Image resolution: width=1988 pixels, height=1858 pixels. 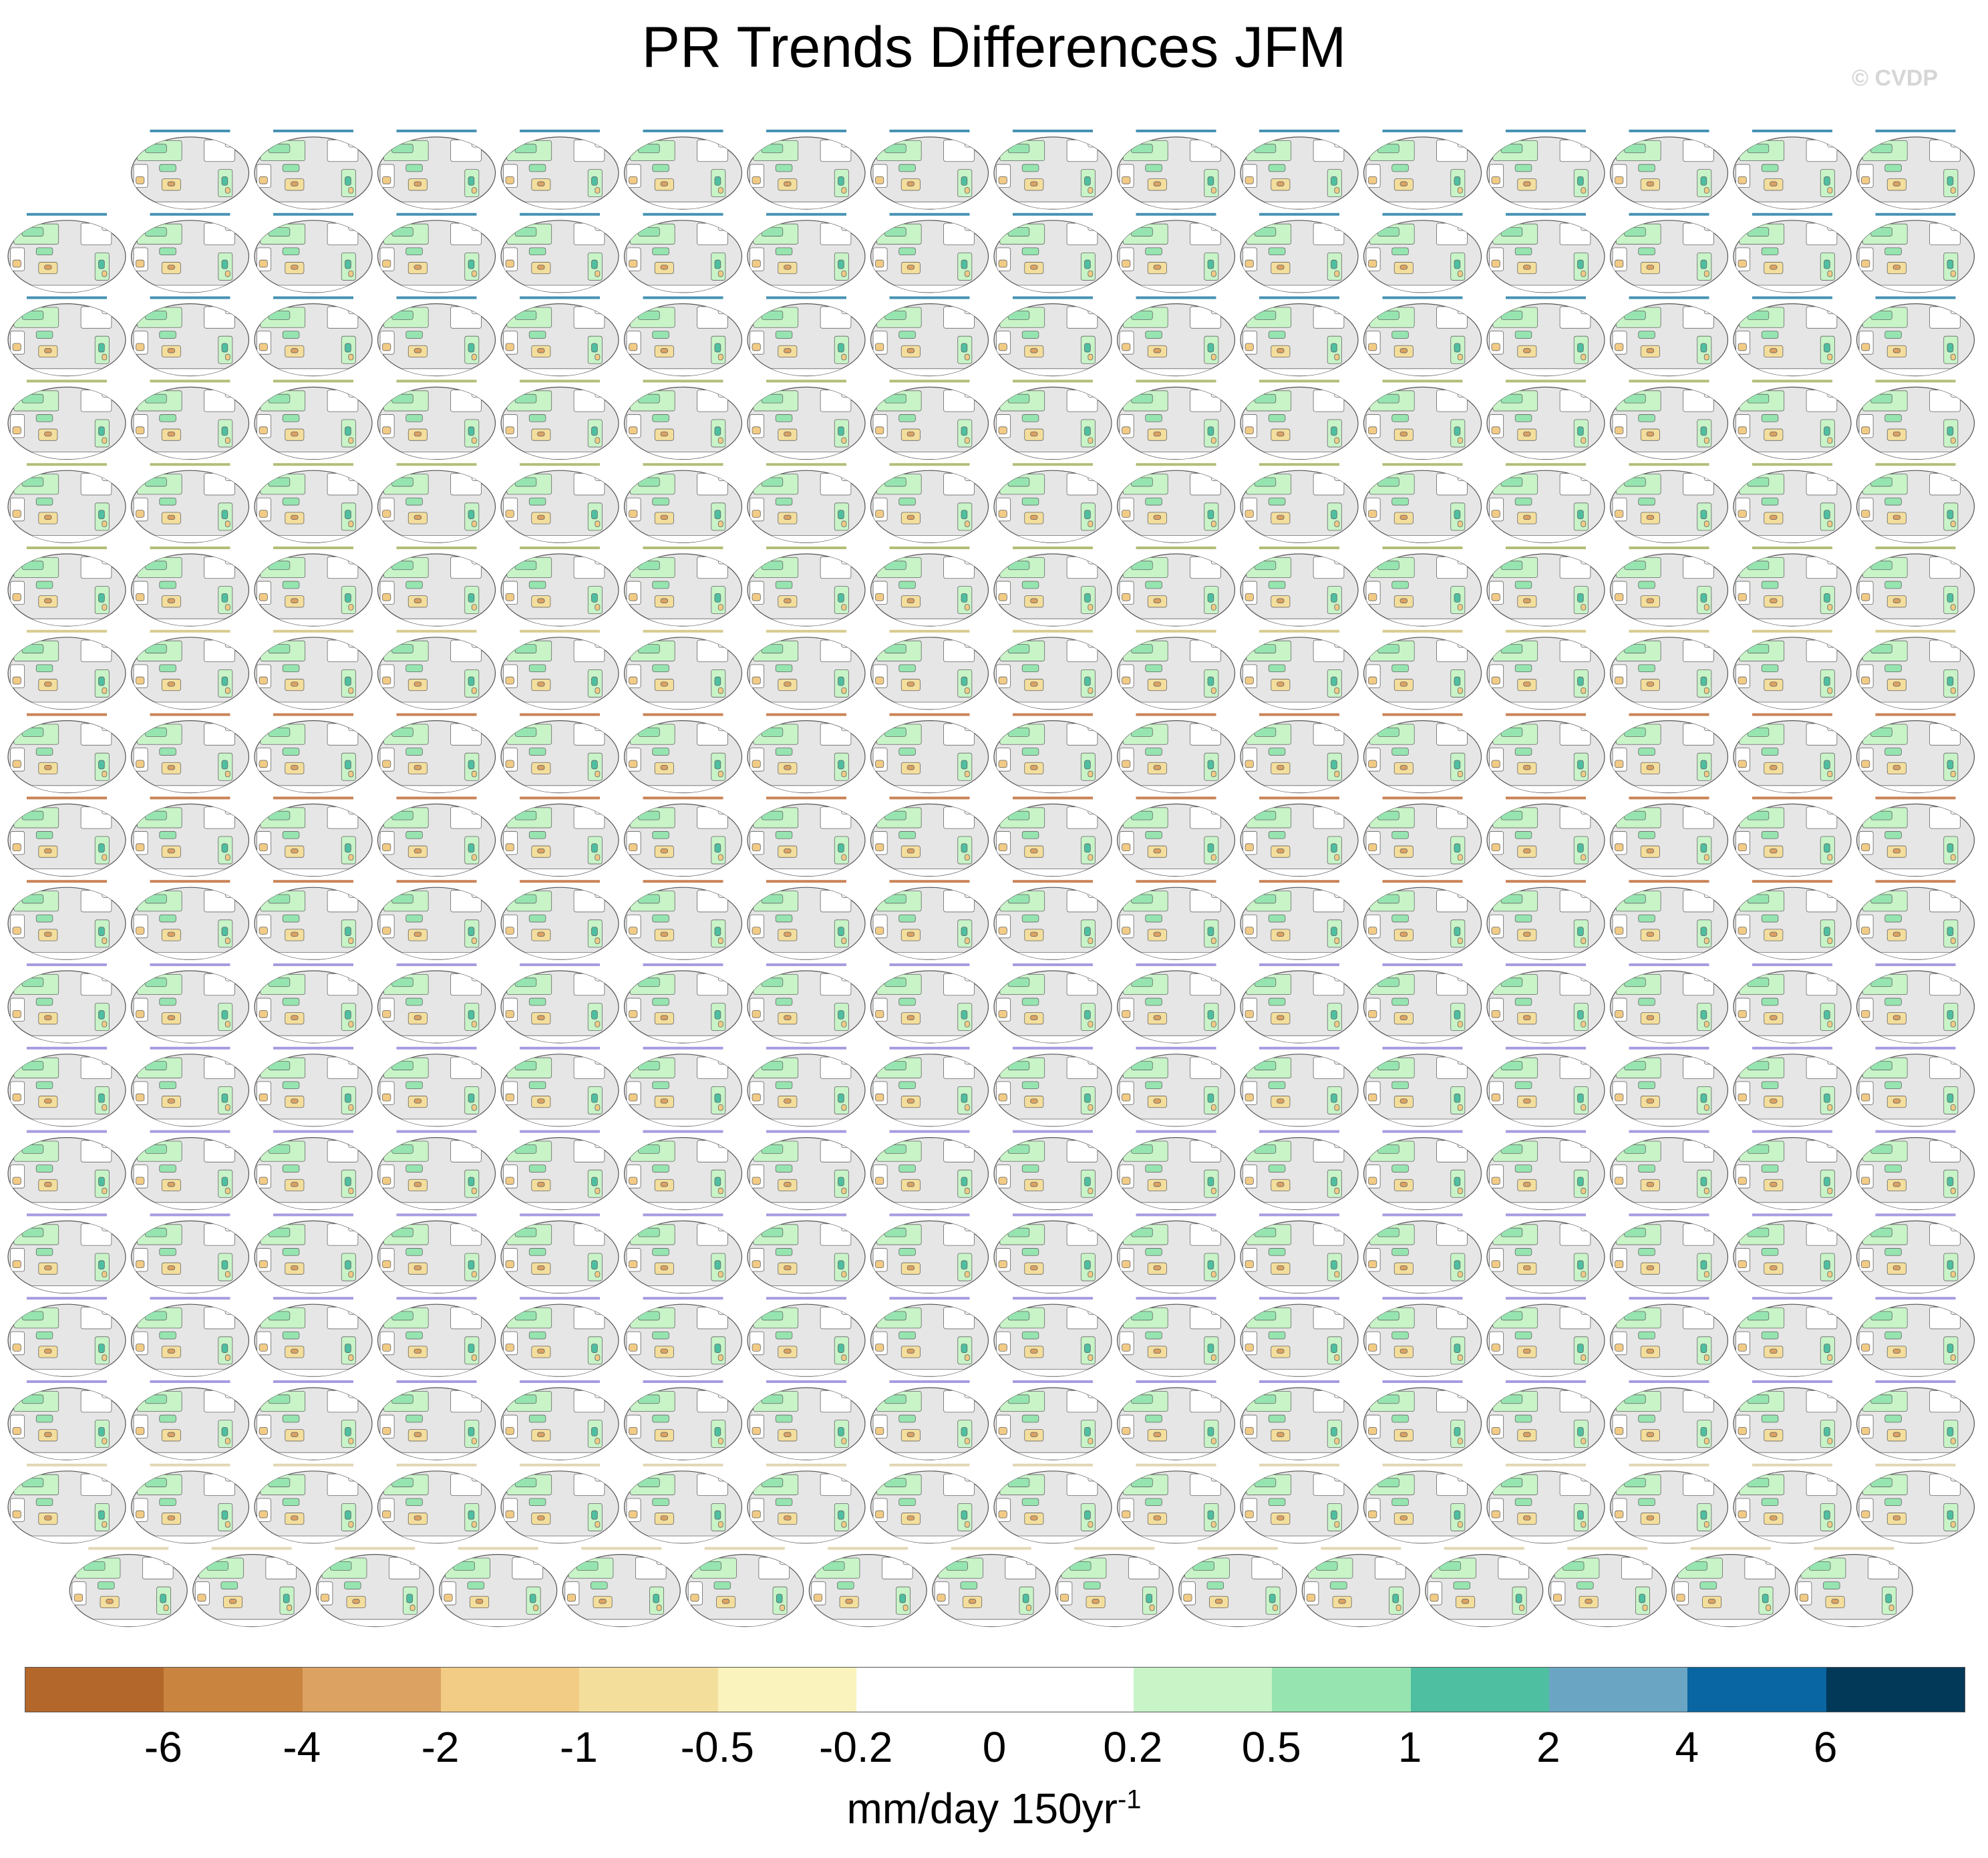 I want to click on colorbar-tick-label: 0.2, so click(x=1133, y=1747).